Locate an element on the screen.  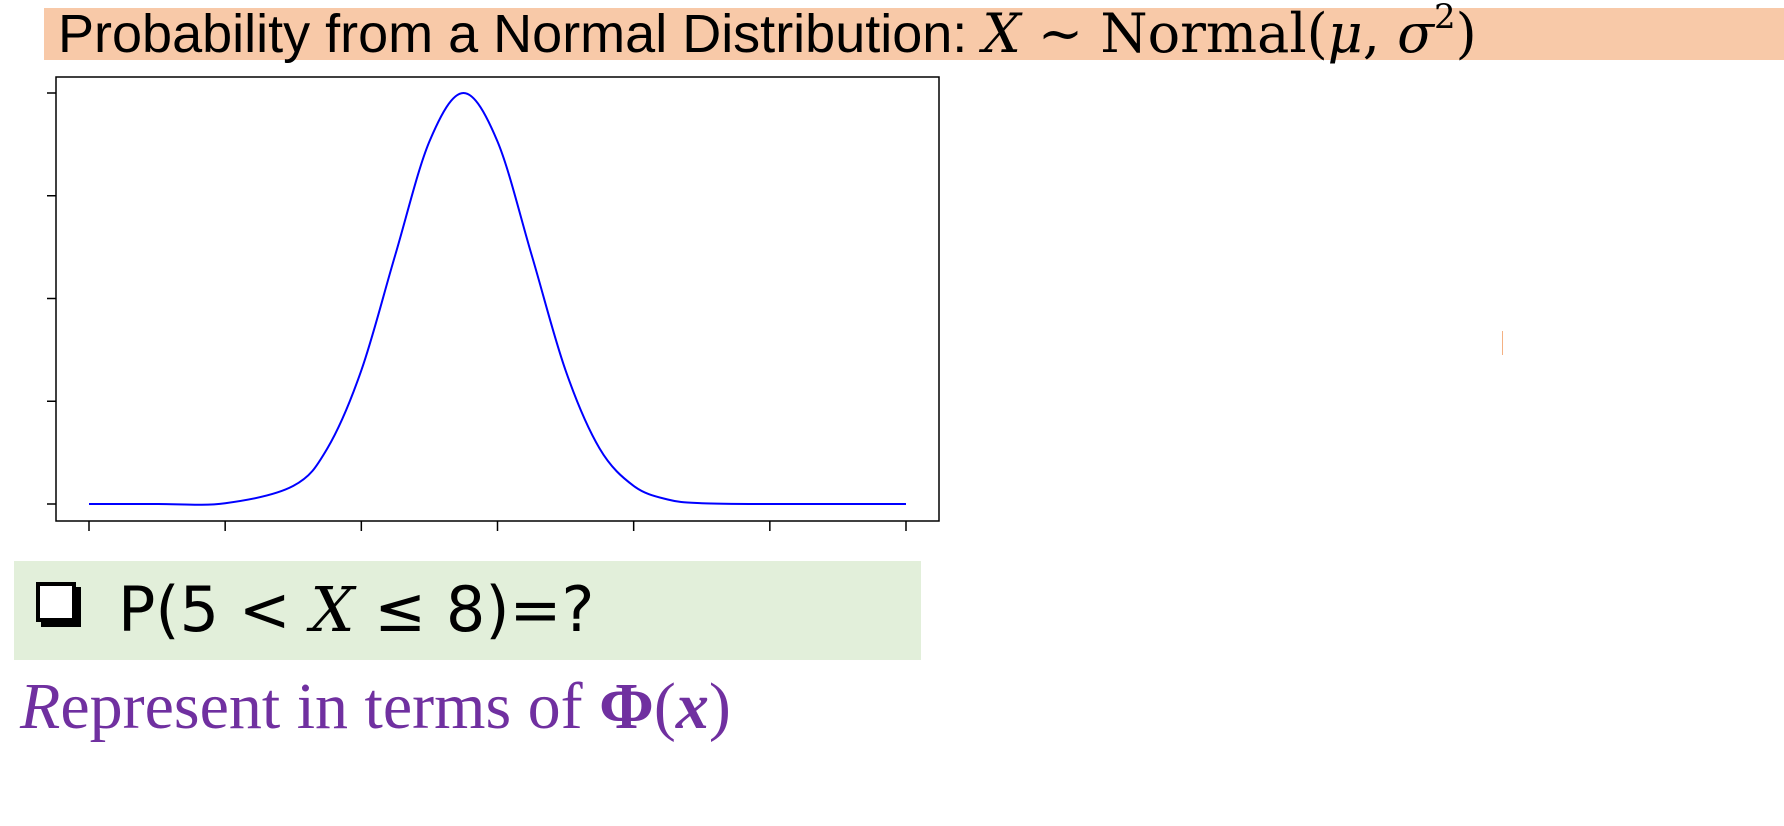
represent-instruction: Represent in terms of Φ(x) is located at coordinates (375, 707).